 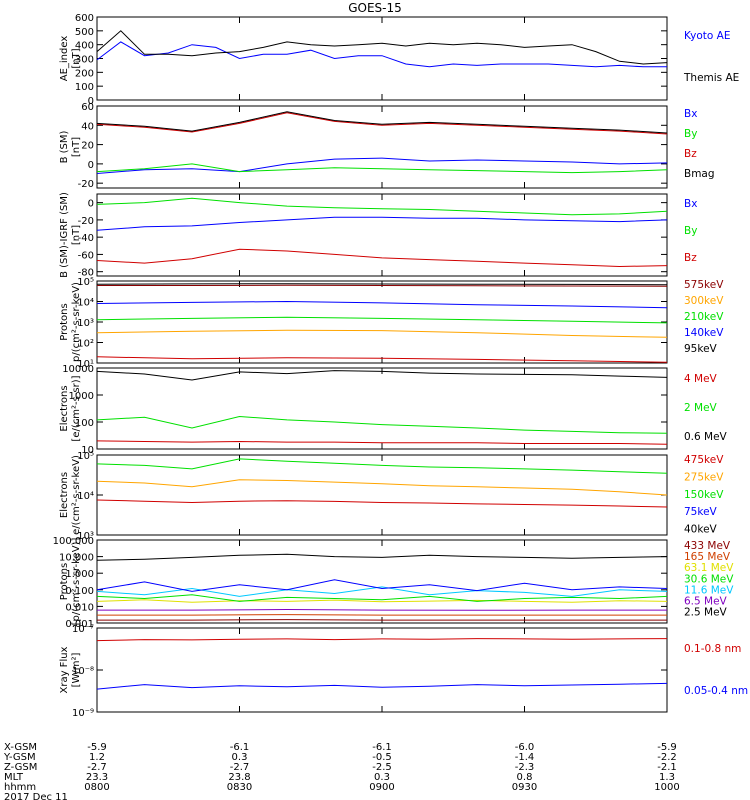 What do you see at coordinates (87, 126) in the screenshot?
I see `y-tick-label: 40` at bounding box center [87, 126].